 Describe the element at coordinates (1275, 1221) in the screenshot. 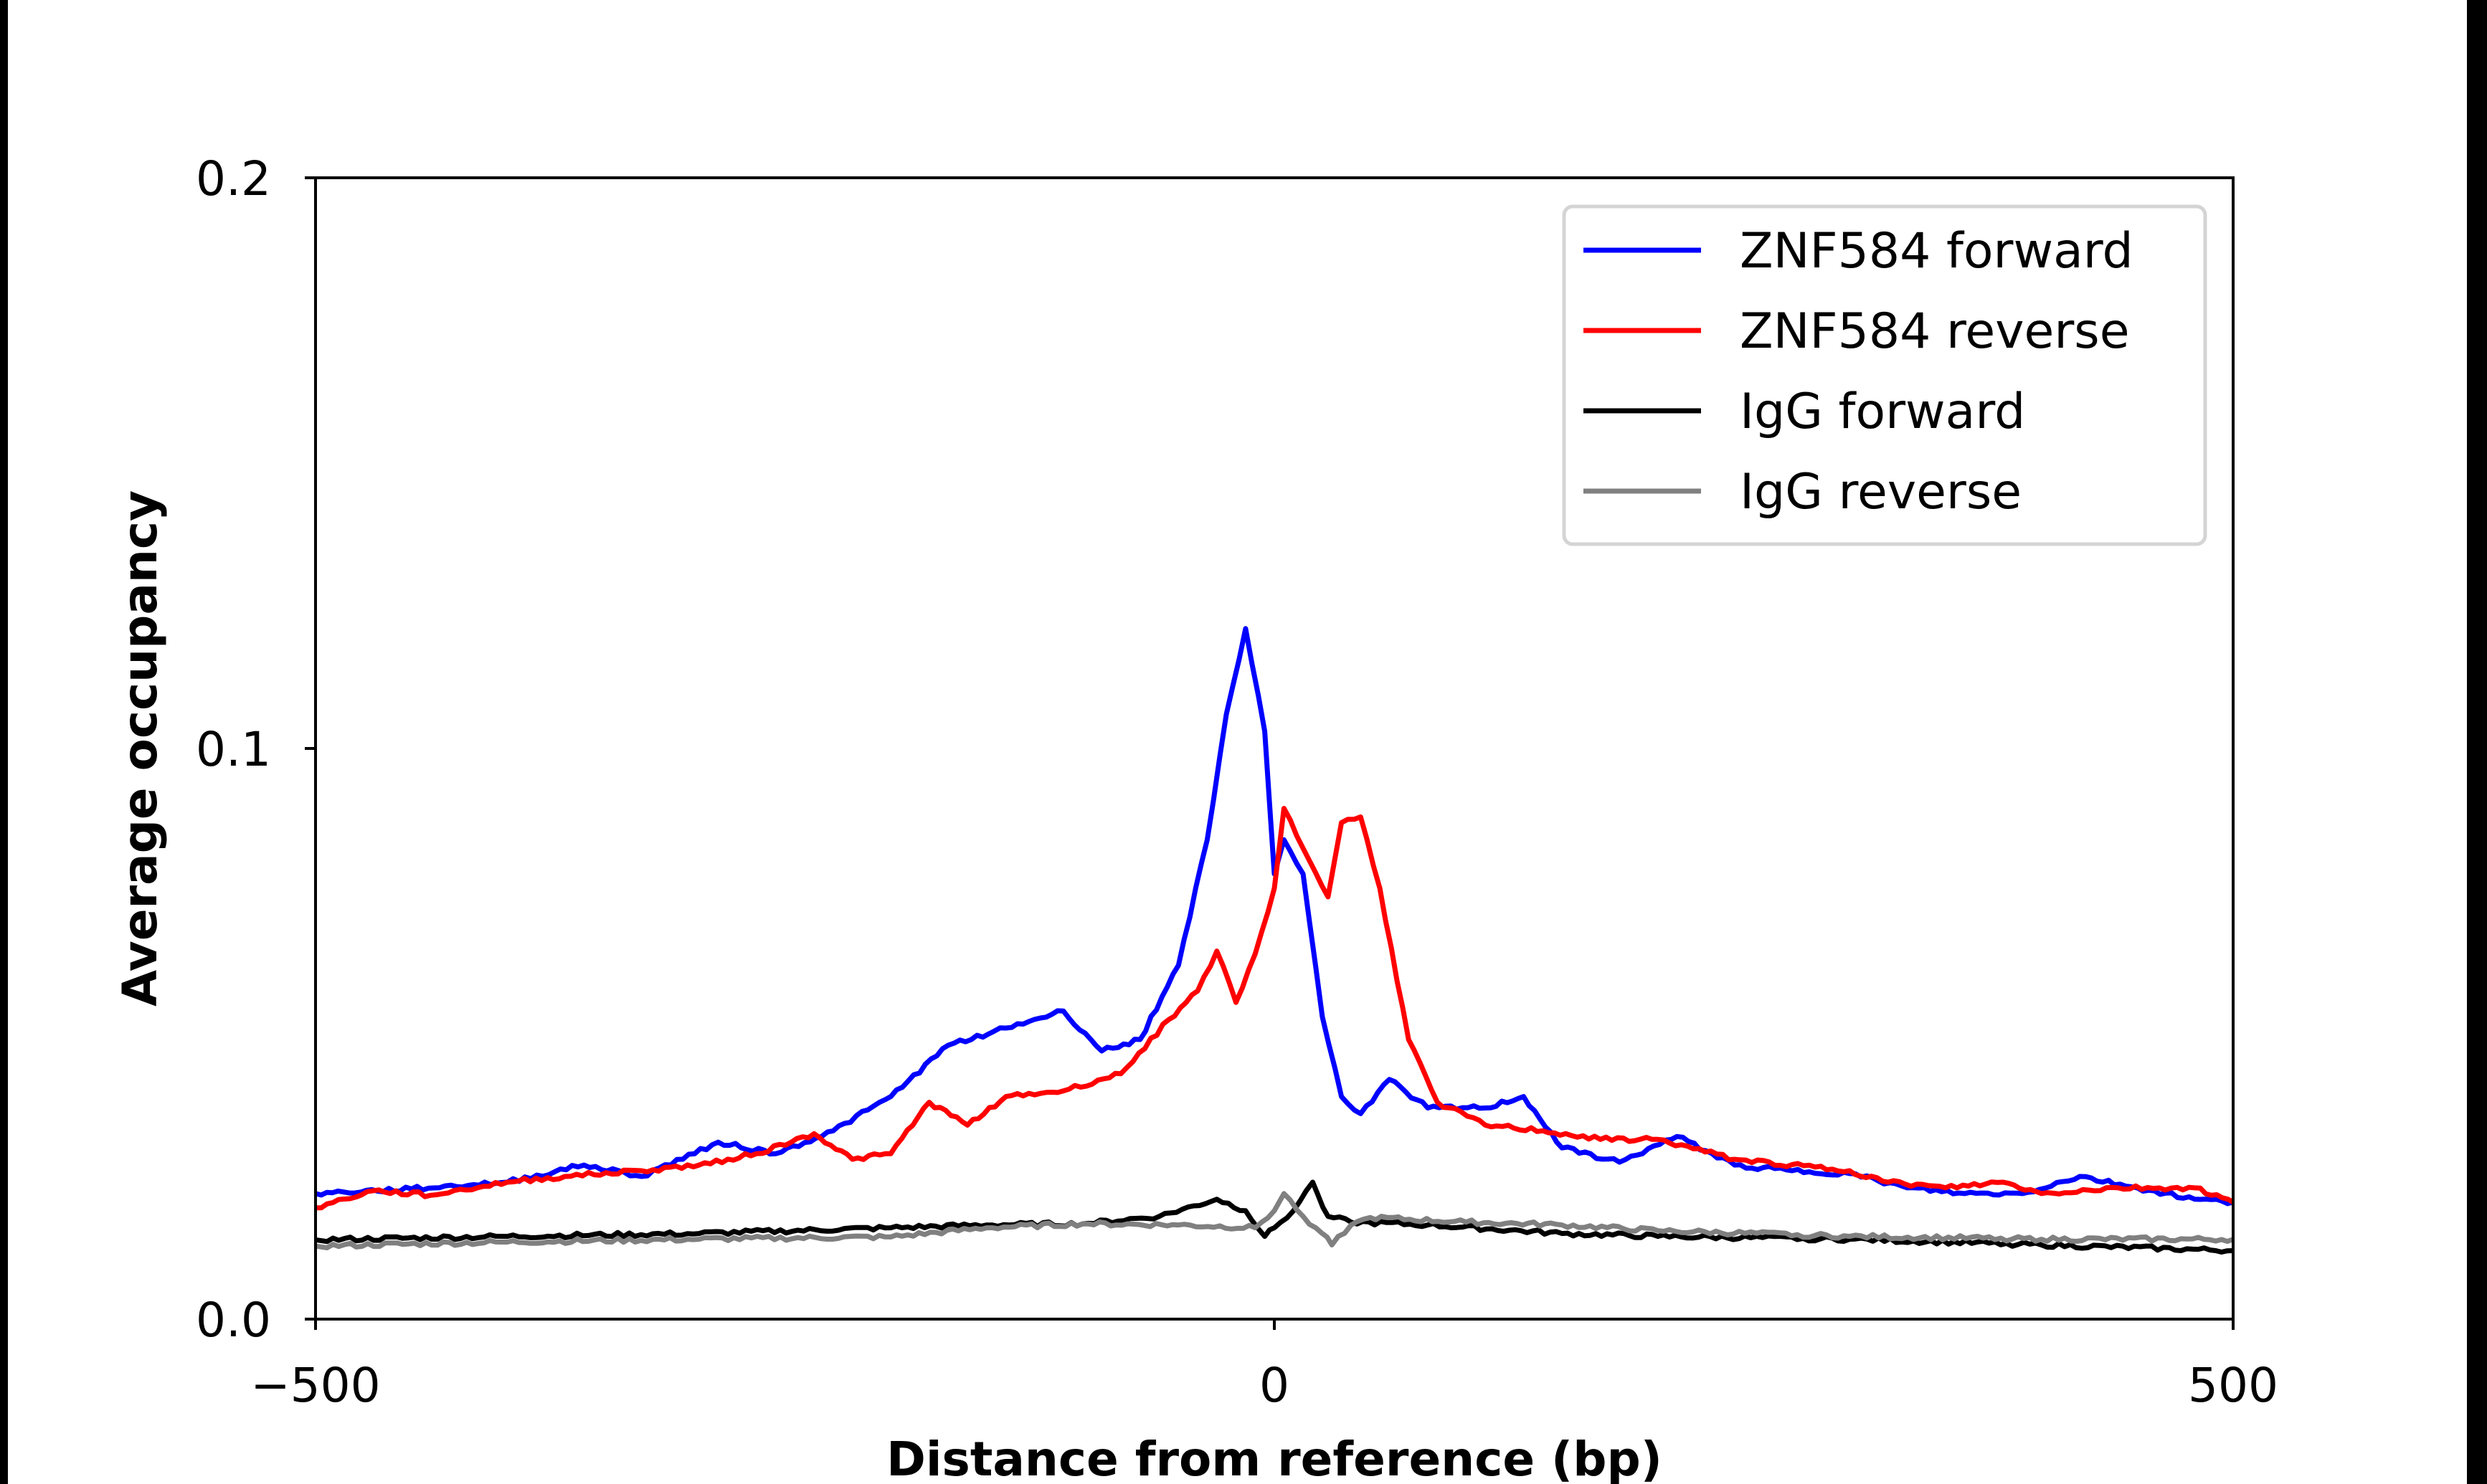

I see `series-line-igg-reverse` at that location.